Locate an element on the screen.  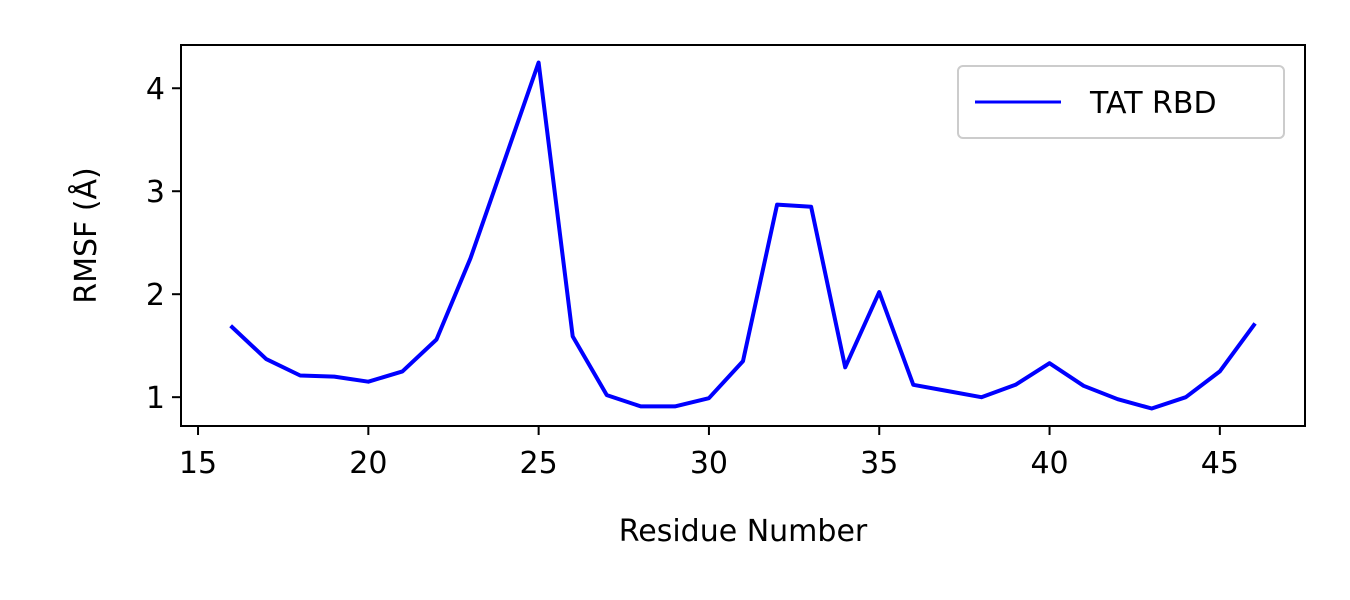
x-tick-label: 20 is located at coordinates (368, 463).